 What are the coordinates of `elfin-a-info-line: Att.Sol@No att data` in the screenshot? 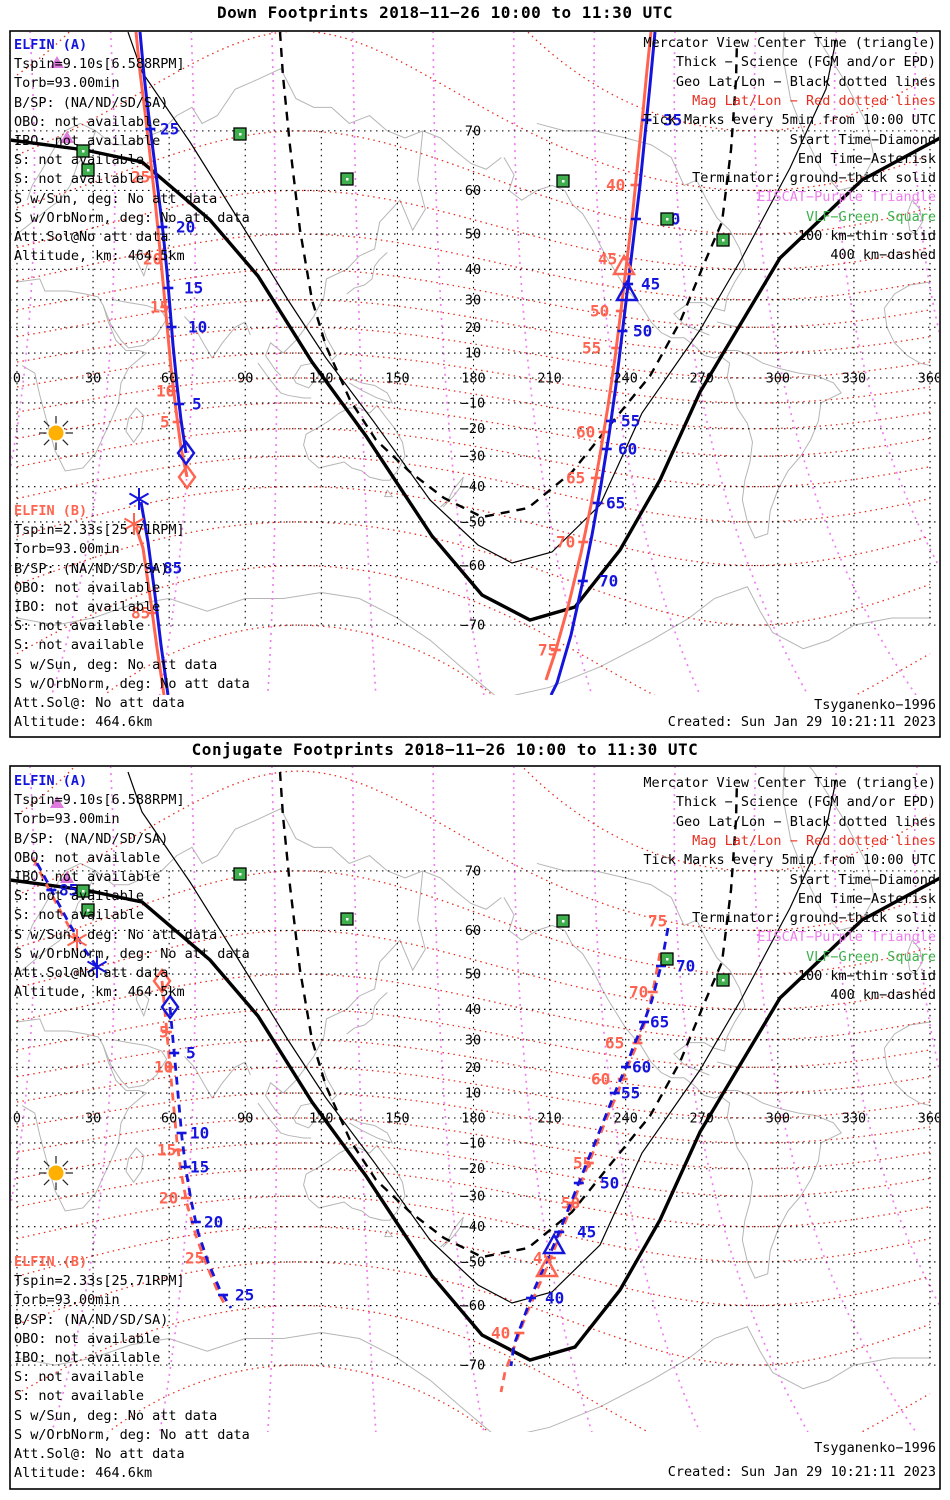 It's located at (91, 237).